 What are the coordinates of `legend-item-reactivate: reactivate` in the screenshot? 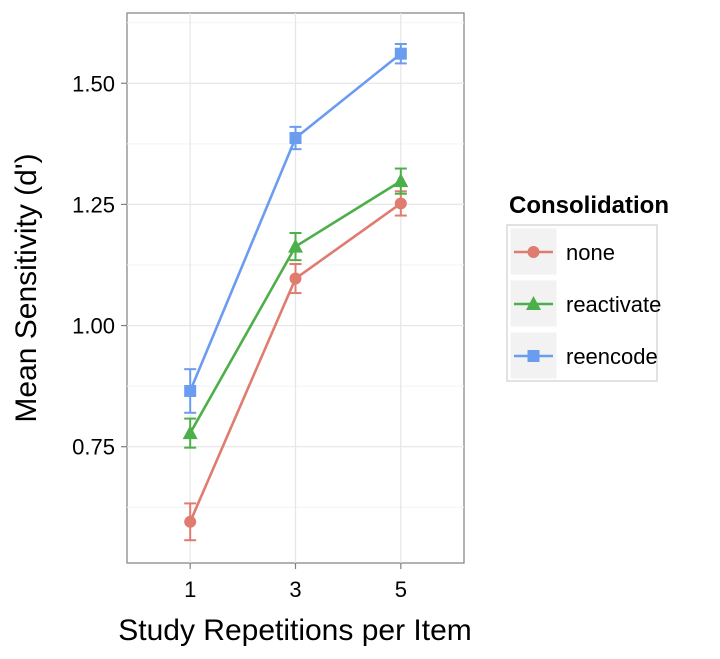 It's located at (585, 303).